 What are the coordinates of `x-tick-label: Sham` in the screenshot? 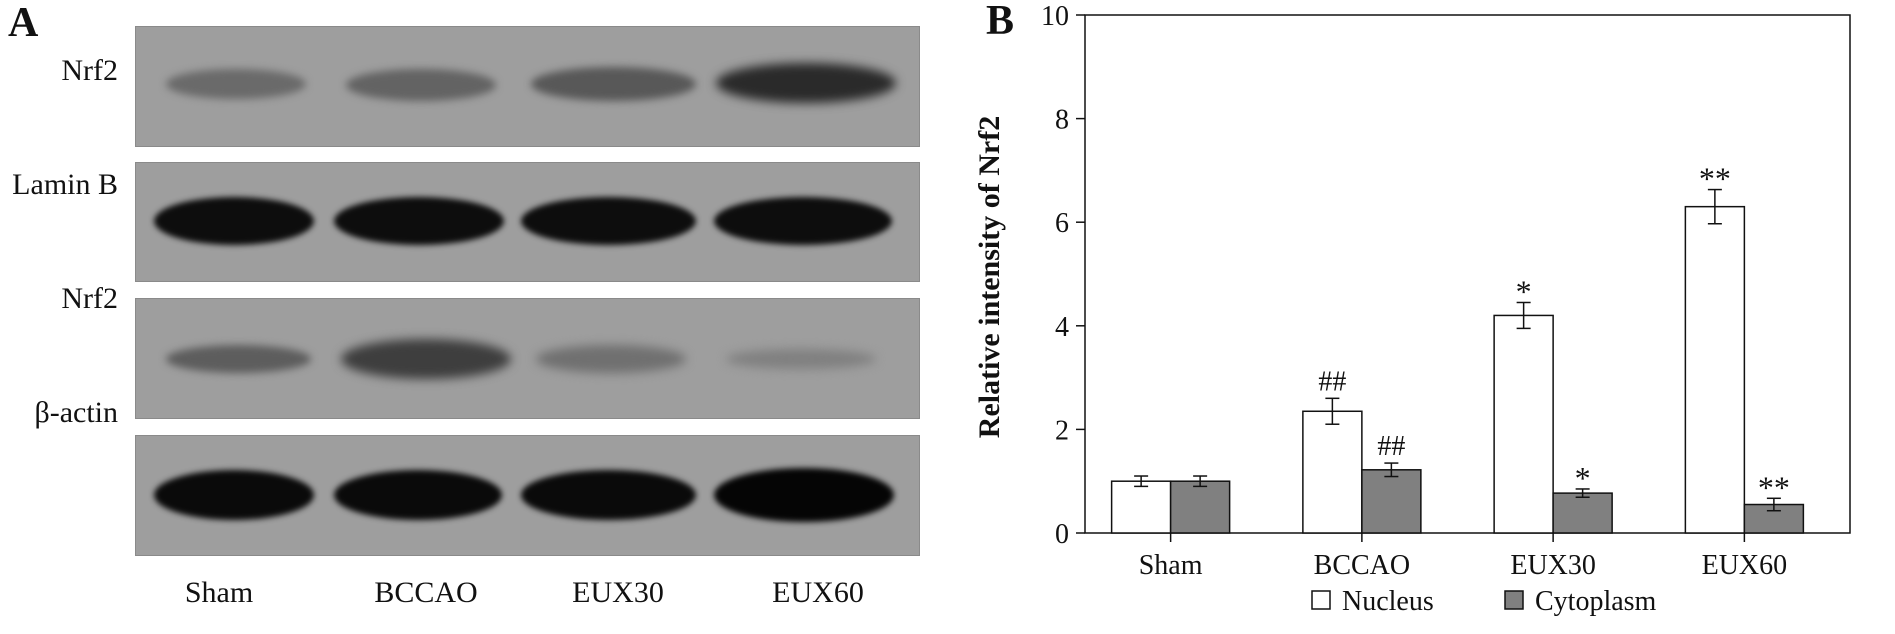 It's located at (1171, 565).